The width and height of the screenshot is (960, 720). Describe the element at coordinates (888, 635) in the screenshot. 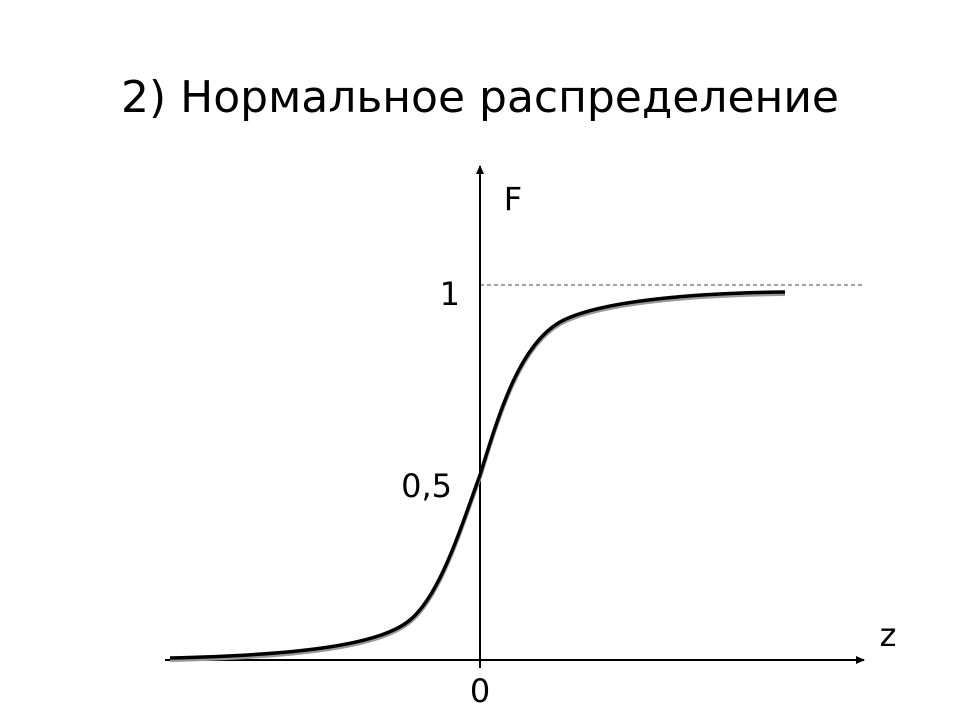

I see `x-axis-label: z` at that location.